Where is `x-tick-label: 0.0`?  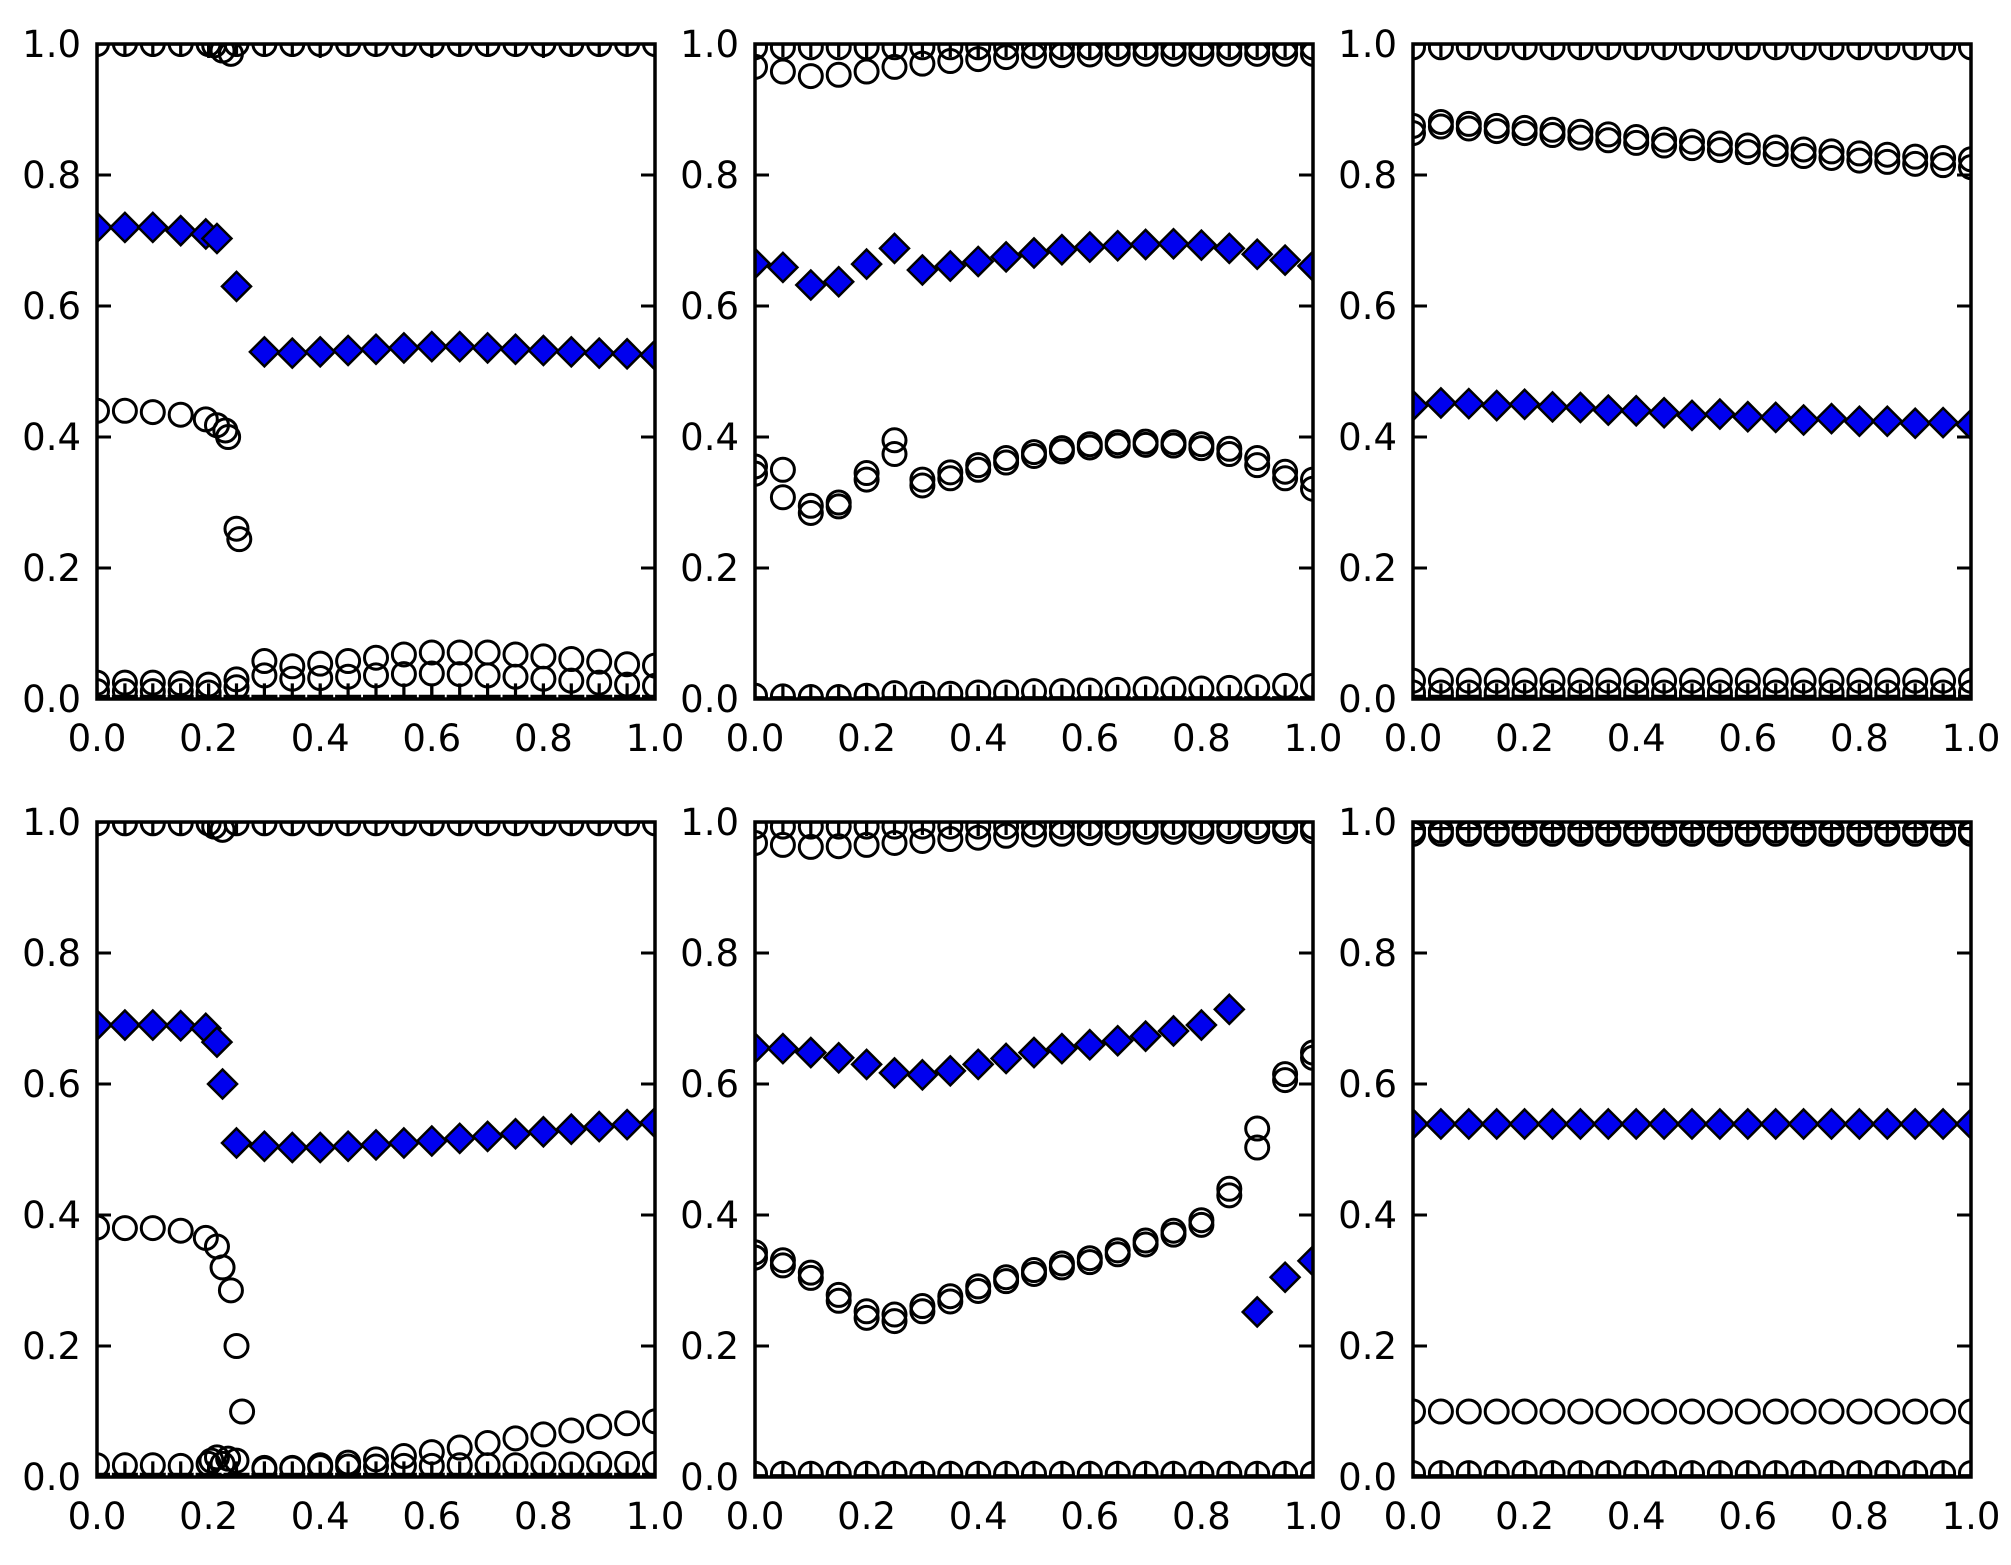
x-tick-label: 0.0 is located at coordinates (97, 738).